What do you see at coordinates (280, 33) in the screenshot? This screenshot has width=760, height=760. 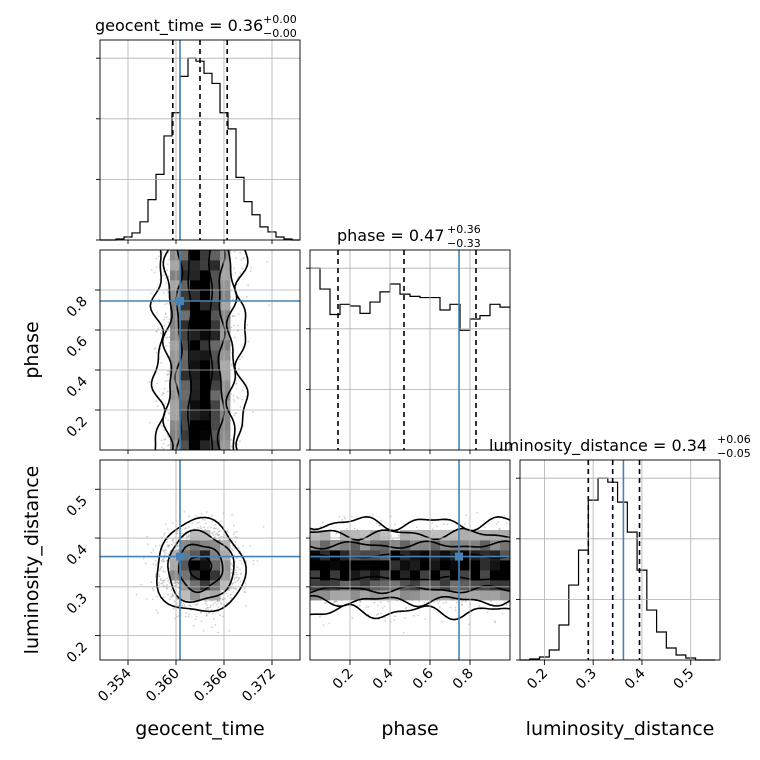 I see `title-geocent-time-minus: −0.00` at bounding box center [280, 33].